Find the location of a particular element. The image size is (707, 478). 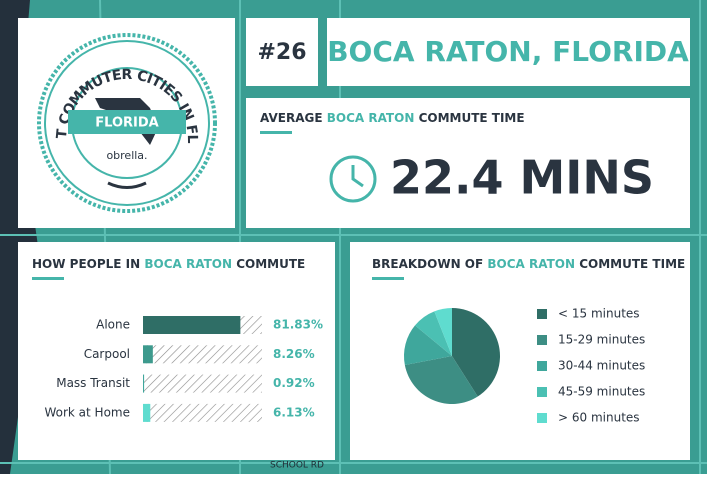

rank: #26 is located at coordinates (281, 52).